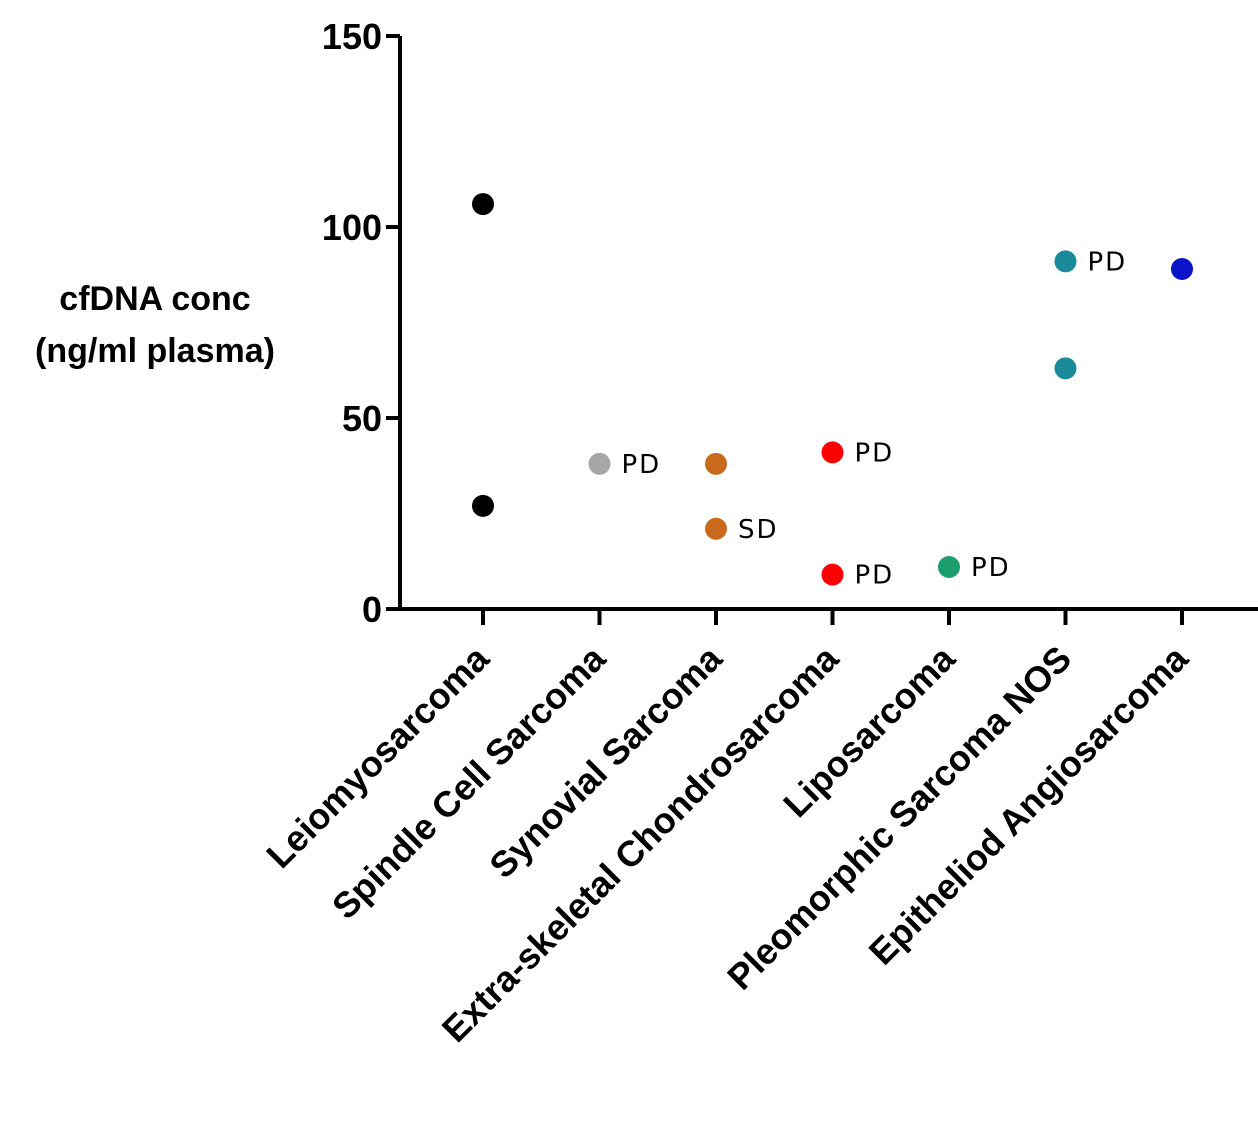 The width and height of the screenshot is (1258, 1138). I want to click on y-tick-label: 0, so click(372, 609).